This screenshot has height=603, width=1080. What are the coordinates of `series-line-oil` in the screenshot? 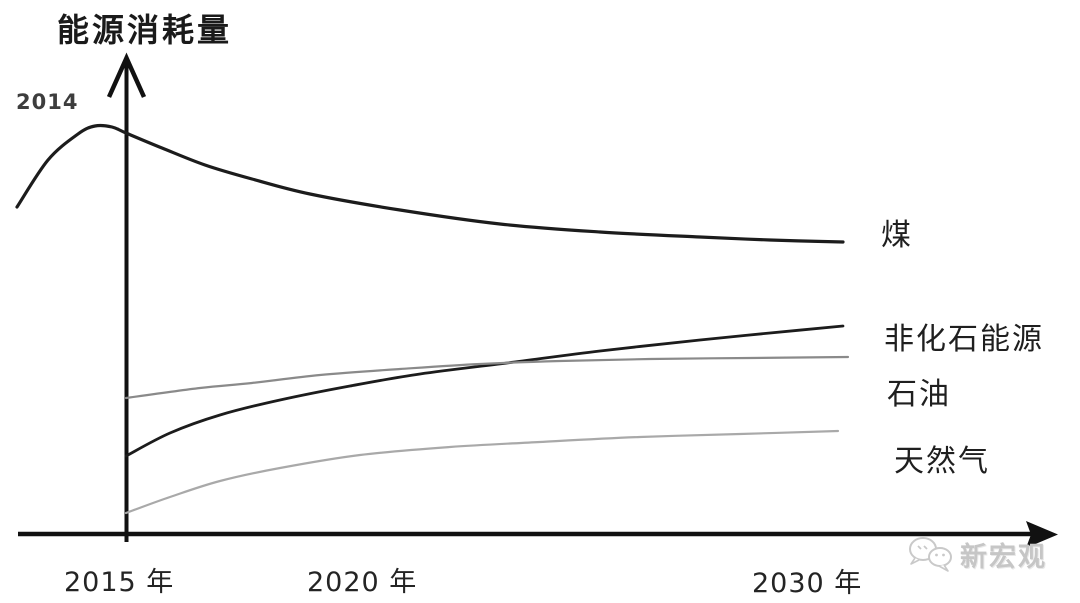 It's located at (487, 377).